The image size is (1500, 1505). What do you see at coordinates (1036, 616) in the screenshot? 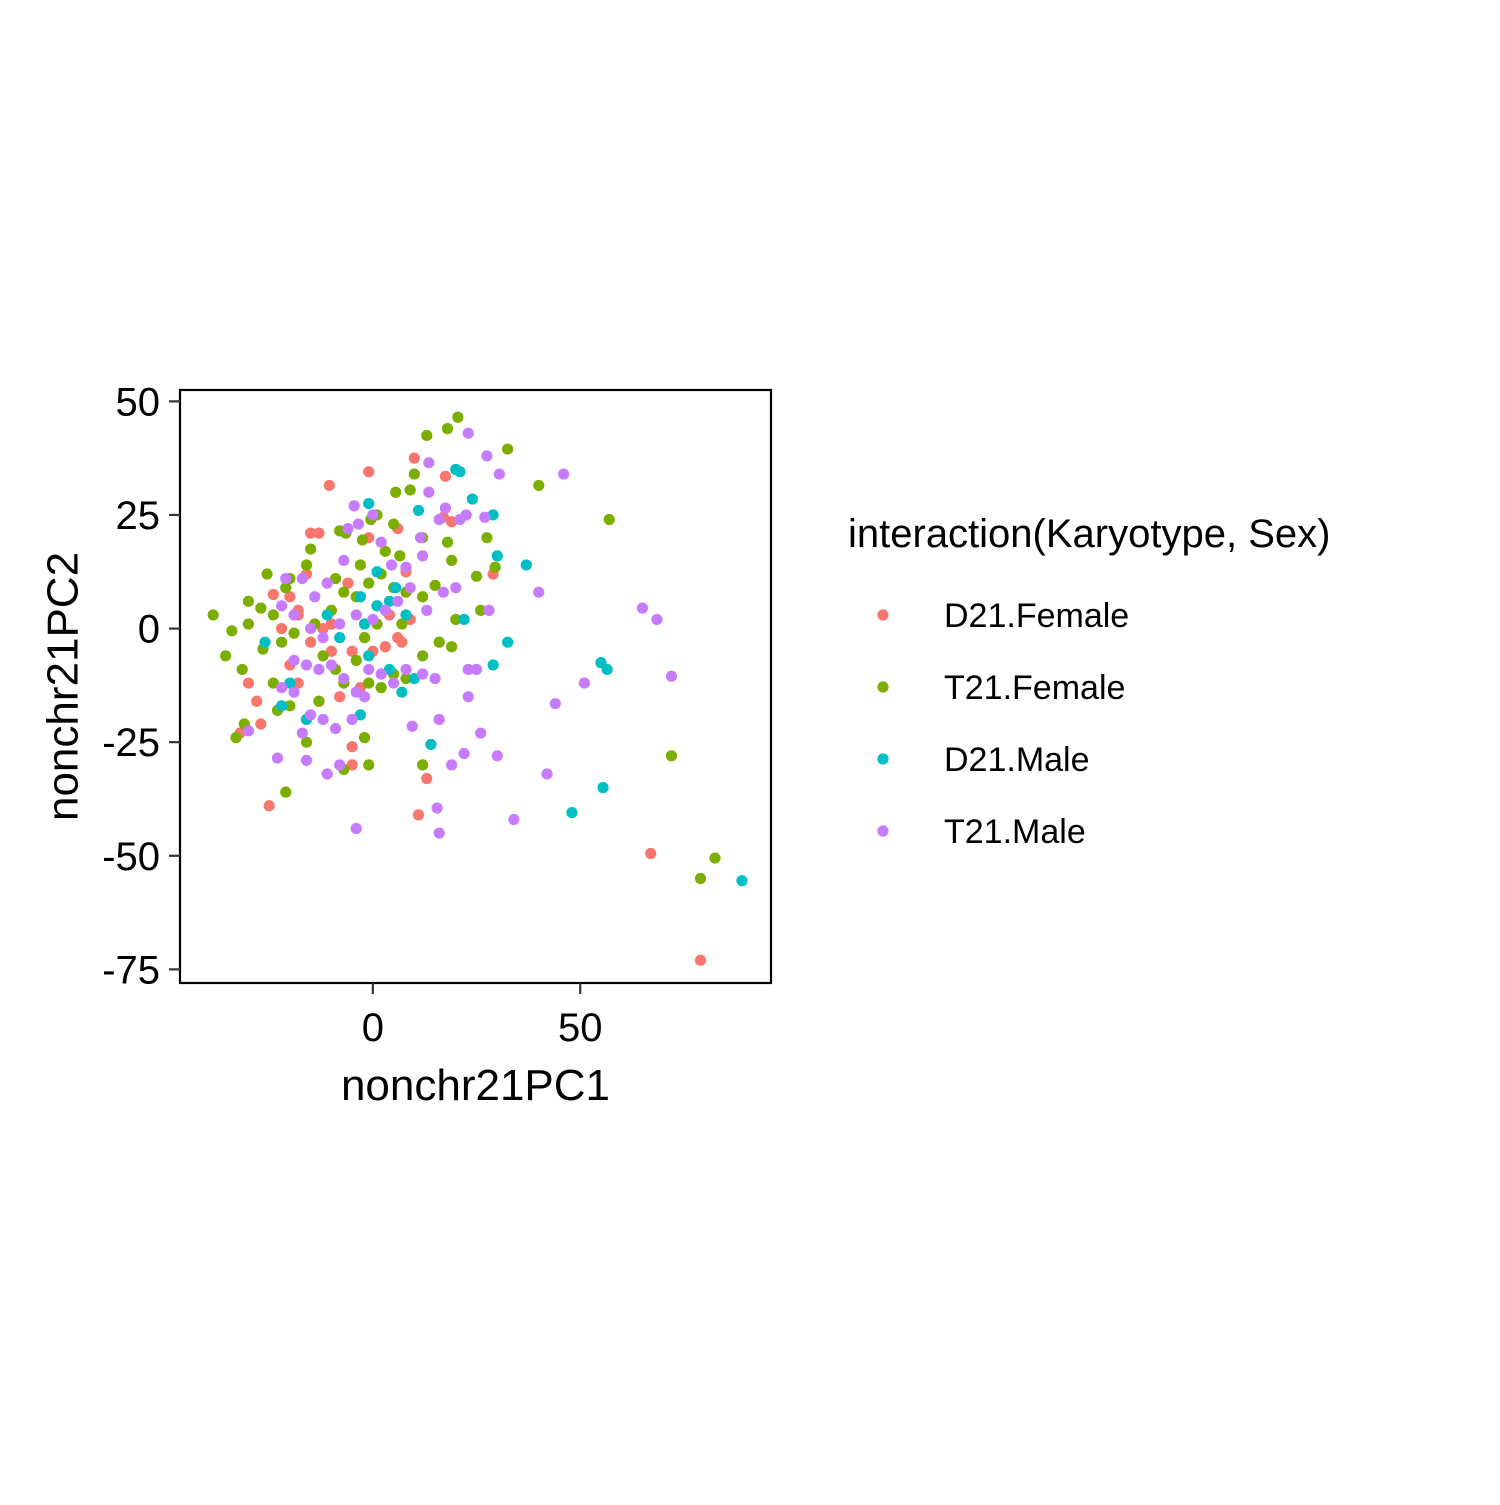
I see `legend-label-0: D21.Female` at bounding box center [1036, 616].